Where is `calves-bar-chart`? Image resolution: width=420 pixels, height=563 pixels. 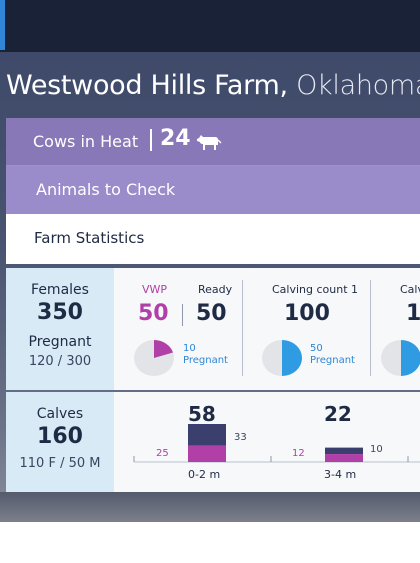
calves-bar-chart is located at coordinates (276, 443).